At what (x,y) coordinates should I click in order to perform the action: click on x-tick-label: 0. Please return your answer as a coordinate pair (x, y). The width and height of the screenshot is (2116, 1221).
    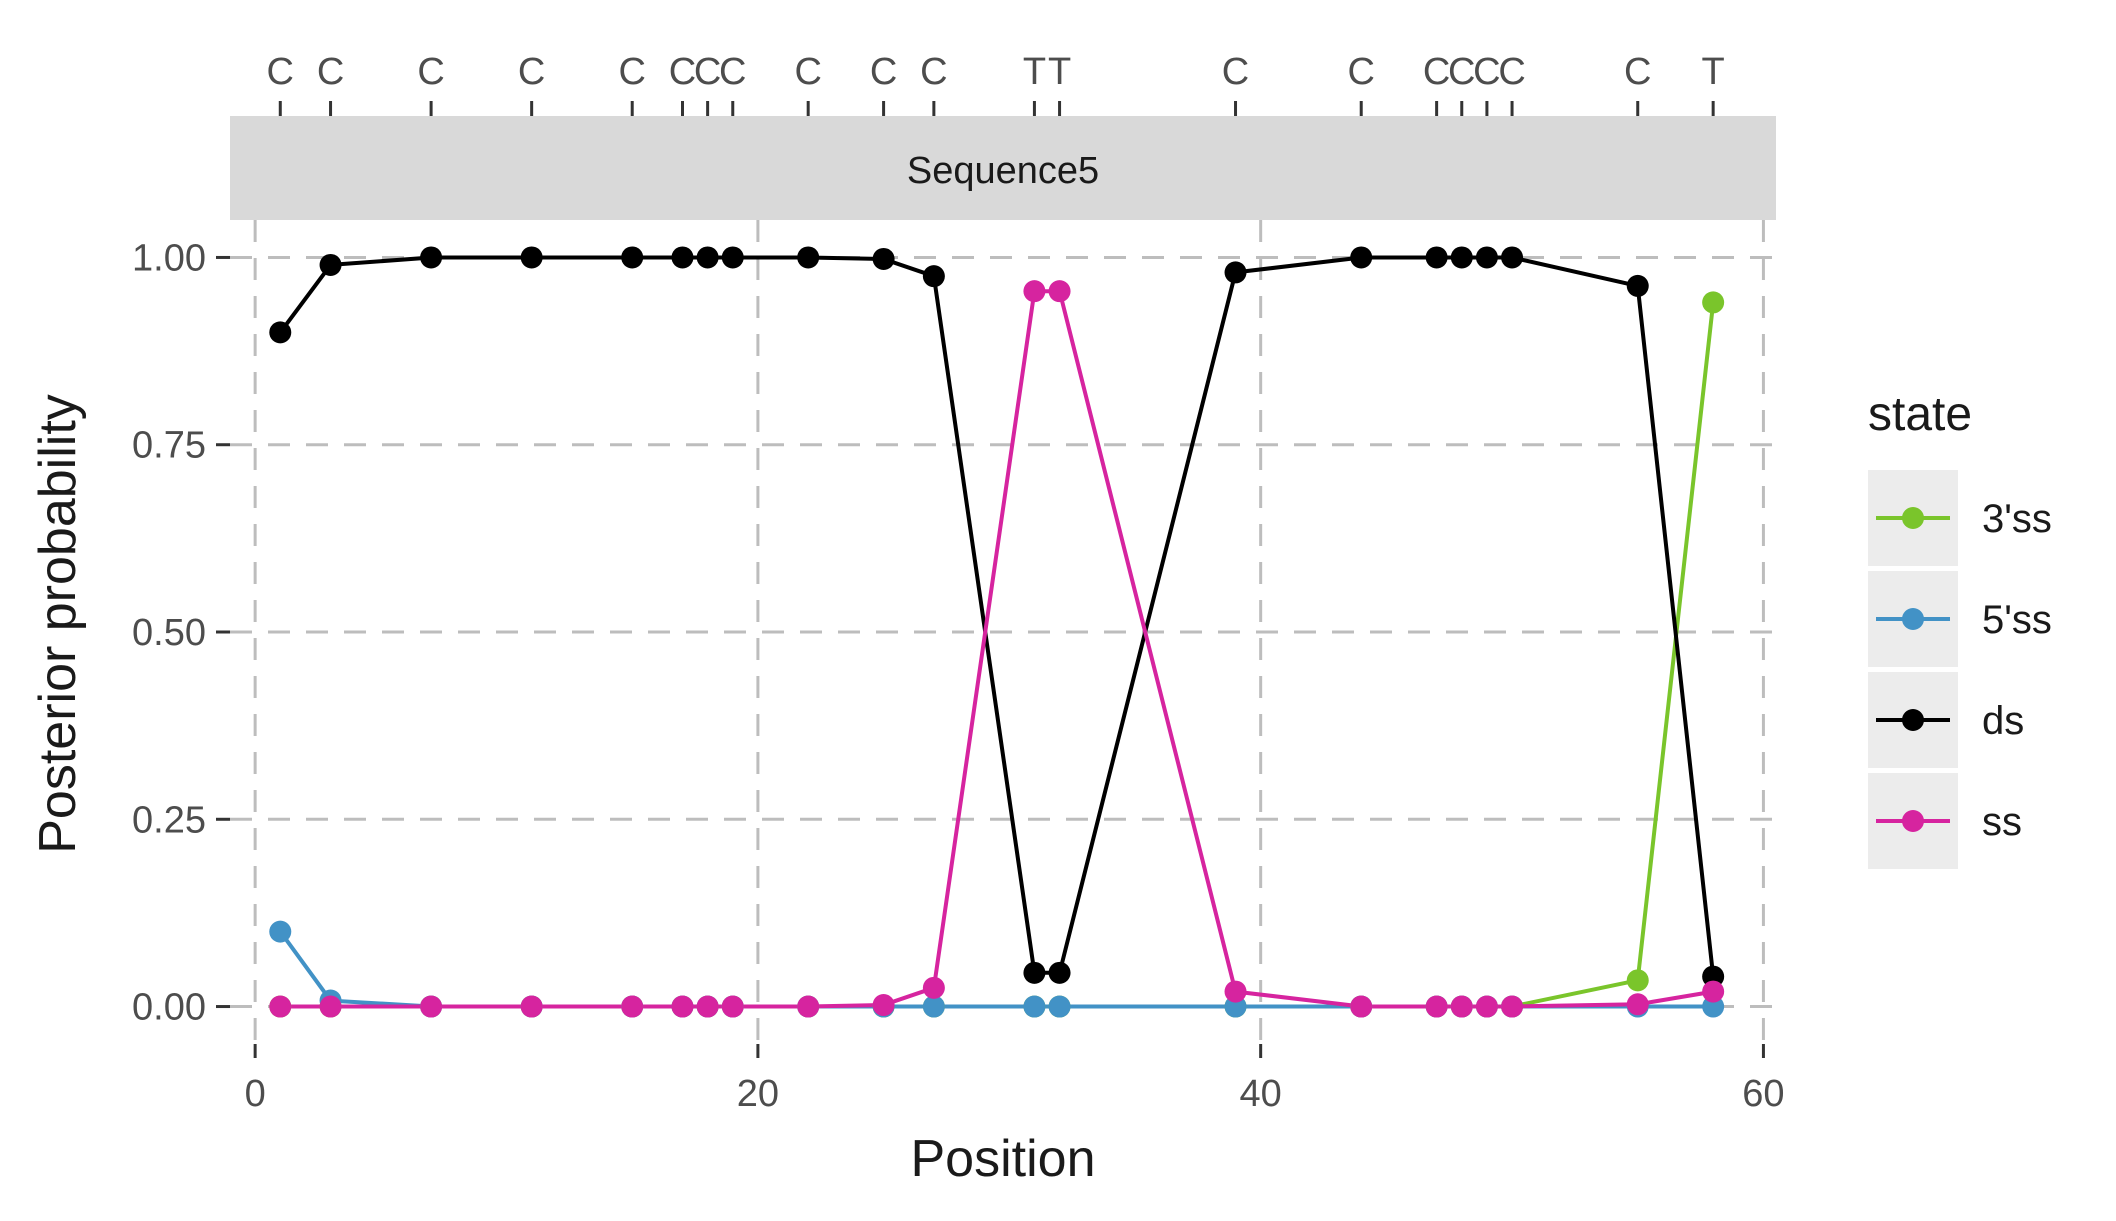
    Looking at the image, I should click on (255, 1094).